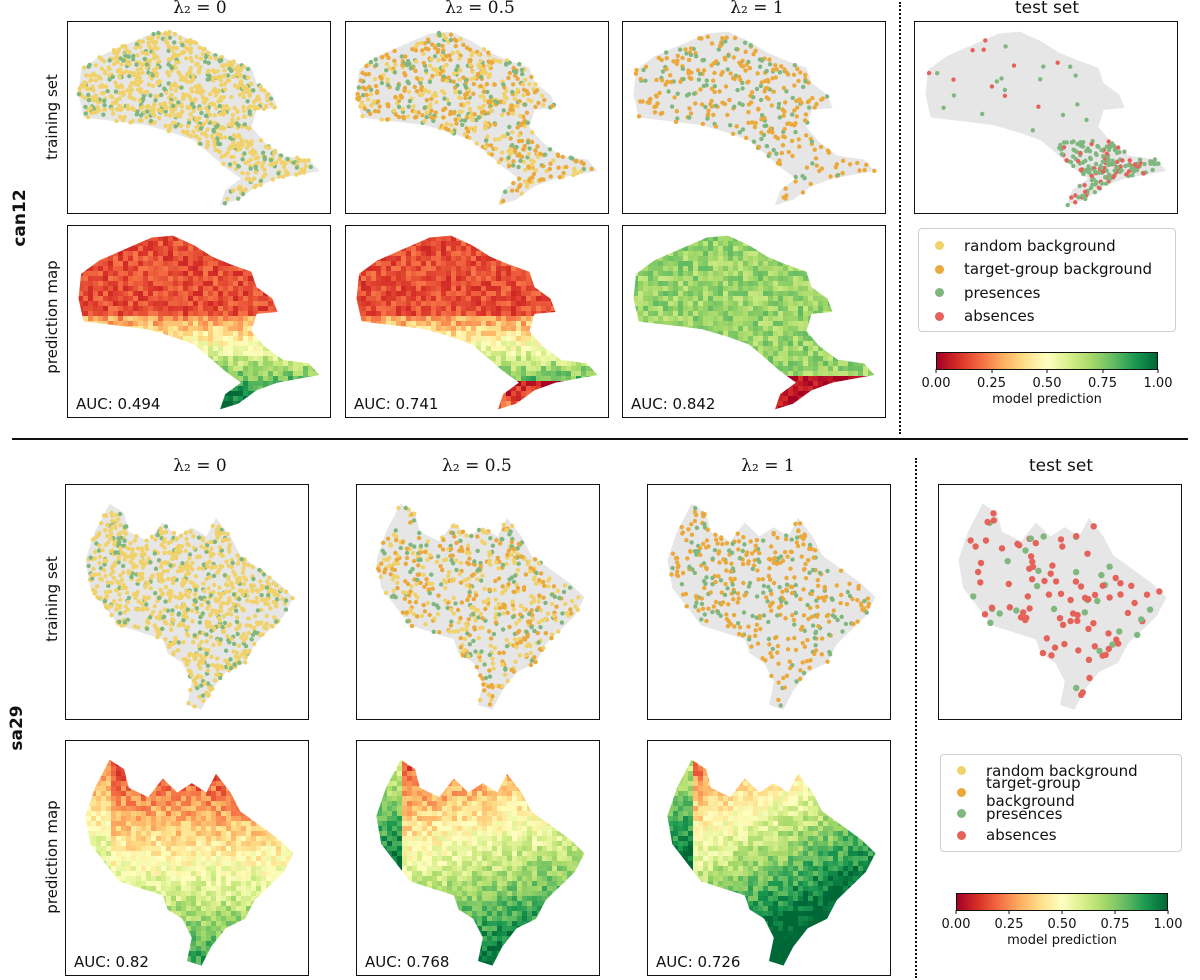 This screenshot has width=1200, height=980. I want to click on prediction-surface, so click(199, 325).